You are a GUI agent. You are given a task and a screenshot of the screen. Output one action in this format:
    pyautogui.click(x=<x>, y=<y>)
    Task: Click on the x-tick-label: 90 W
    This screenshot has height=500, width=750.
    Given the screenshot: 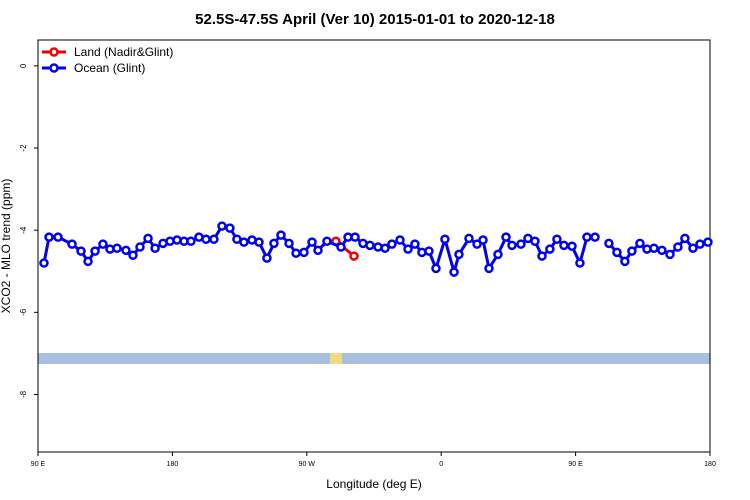 What is the action you would take?
    pyautogui.click(x=307, y=464)
    